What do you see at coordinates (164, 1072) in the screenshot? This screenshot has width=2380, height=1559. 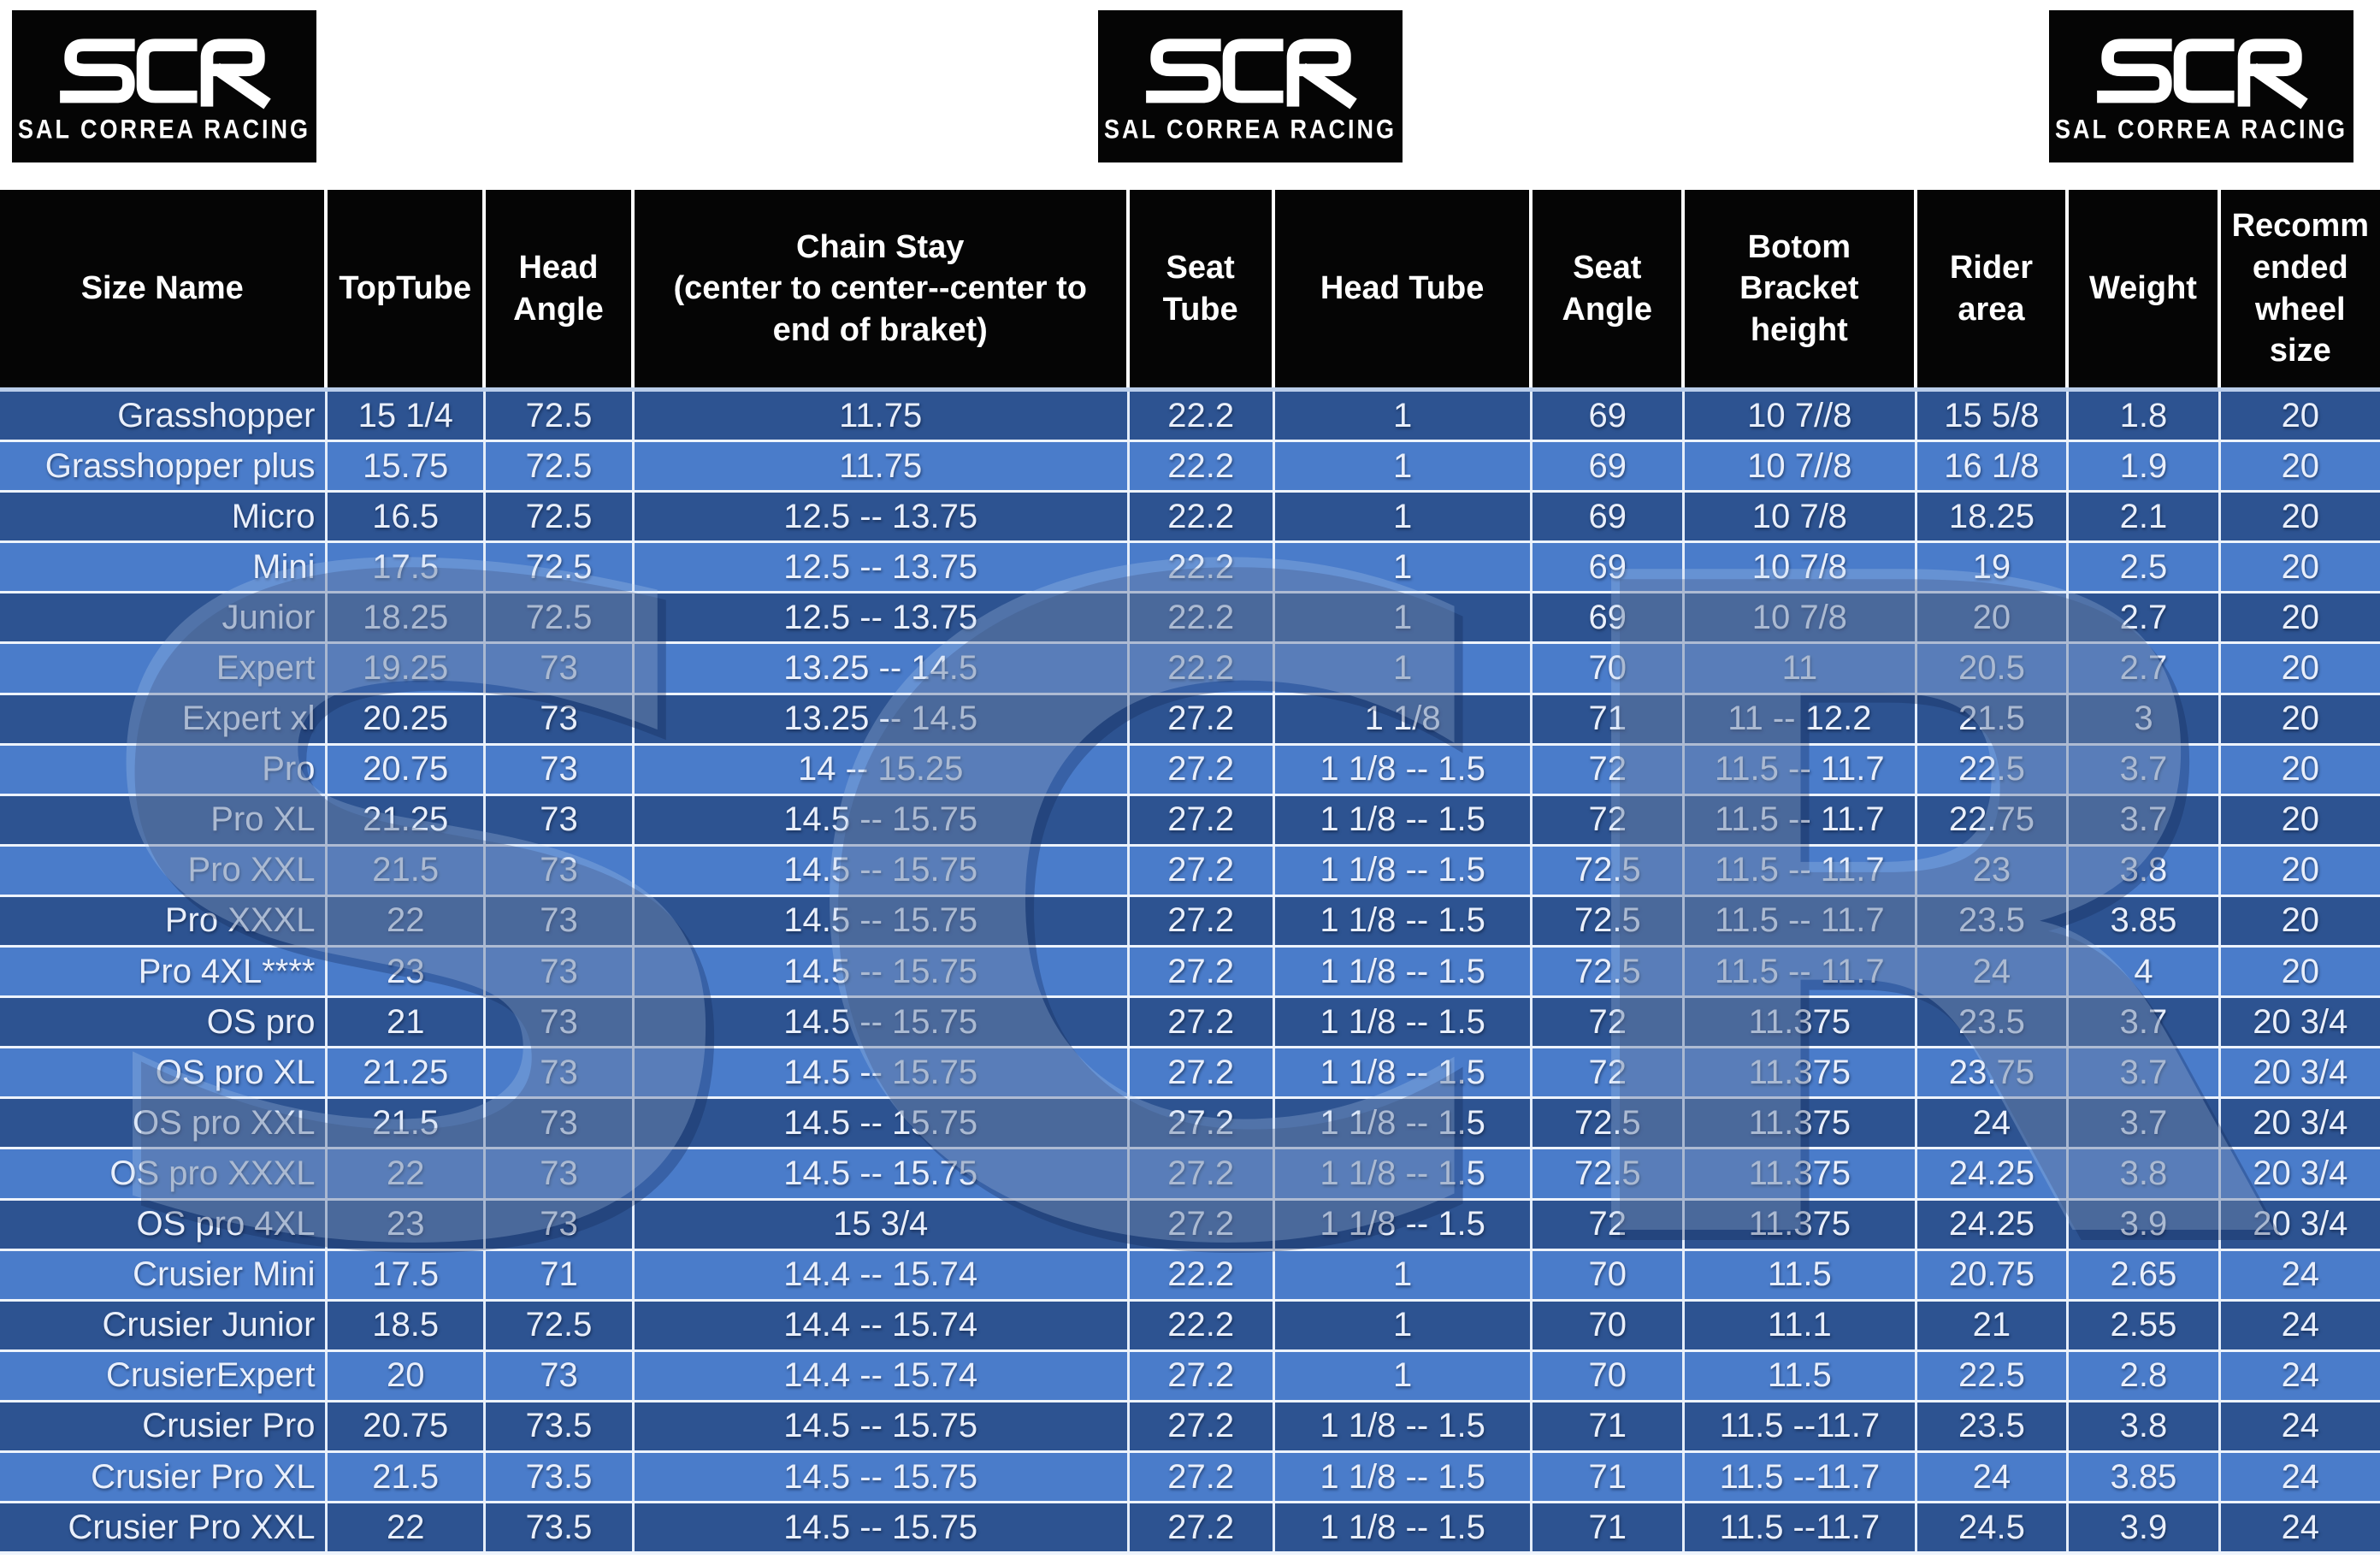 I see `size-name-cell: OS pro XL` at bounding box center [164, 1072].